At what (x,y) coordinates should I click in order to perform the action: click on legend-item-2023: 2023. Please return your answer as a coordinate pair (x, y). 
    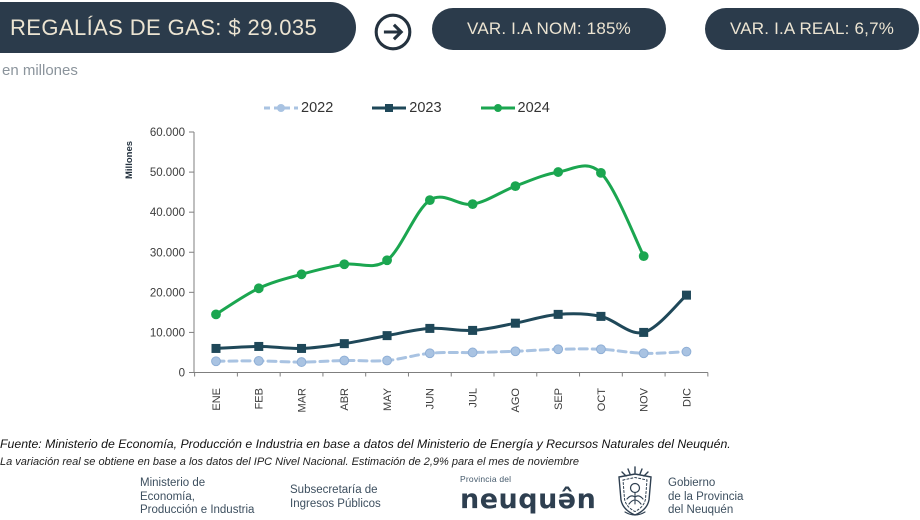
    Looking at the image, I should click on (406, 108).